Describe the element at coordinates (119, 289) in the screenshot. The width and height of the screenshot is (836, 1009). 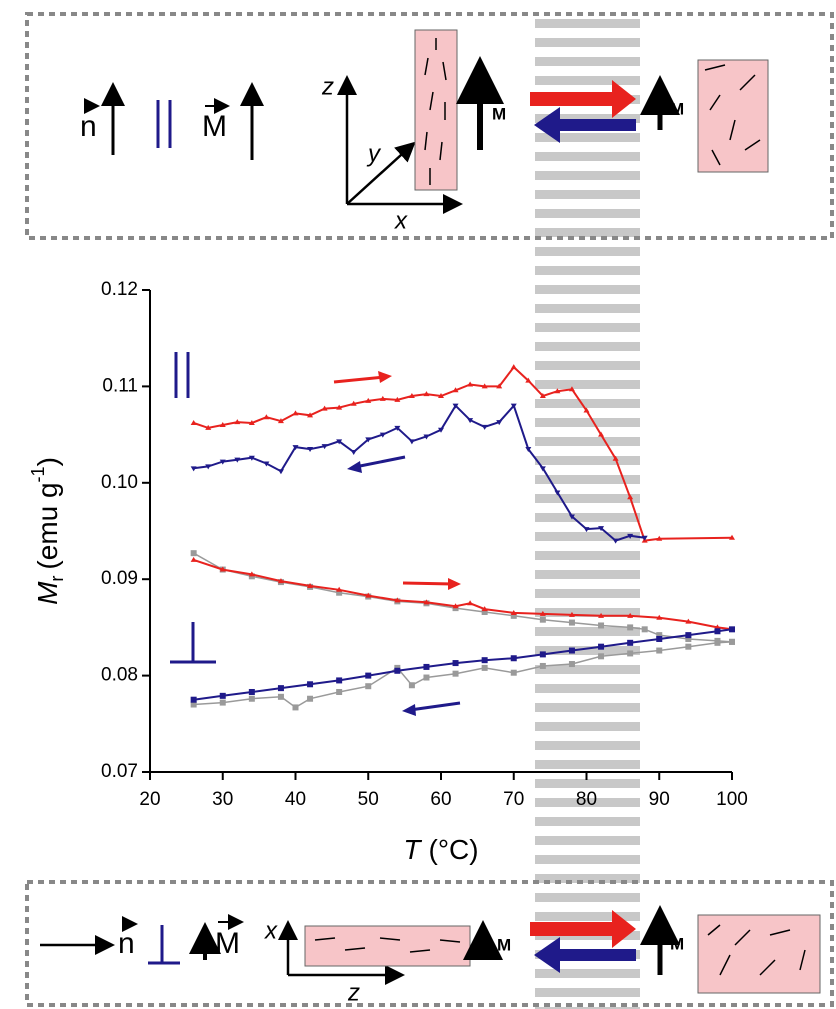
I see `y-tick-label: 0.12` at that location.